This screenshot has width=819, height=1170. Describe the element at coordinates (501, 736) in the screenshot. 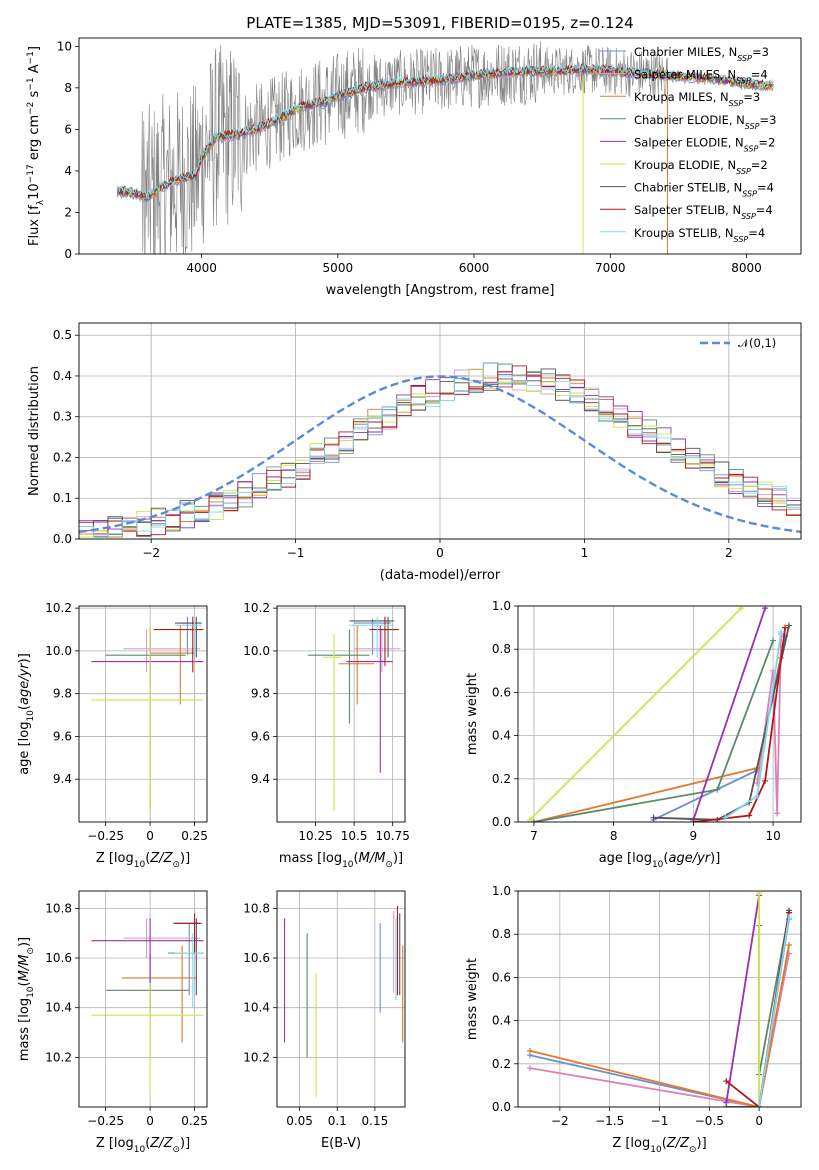

I see `y-tick-label: 0.4` at that location.